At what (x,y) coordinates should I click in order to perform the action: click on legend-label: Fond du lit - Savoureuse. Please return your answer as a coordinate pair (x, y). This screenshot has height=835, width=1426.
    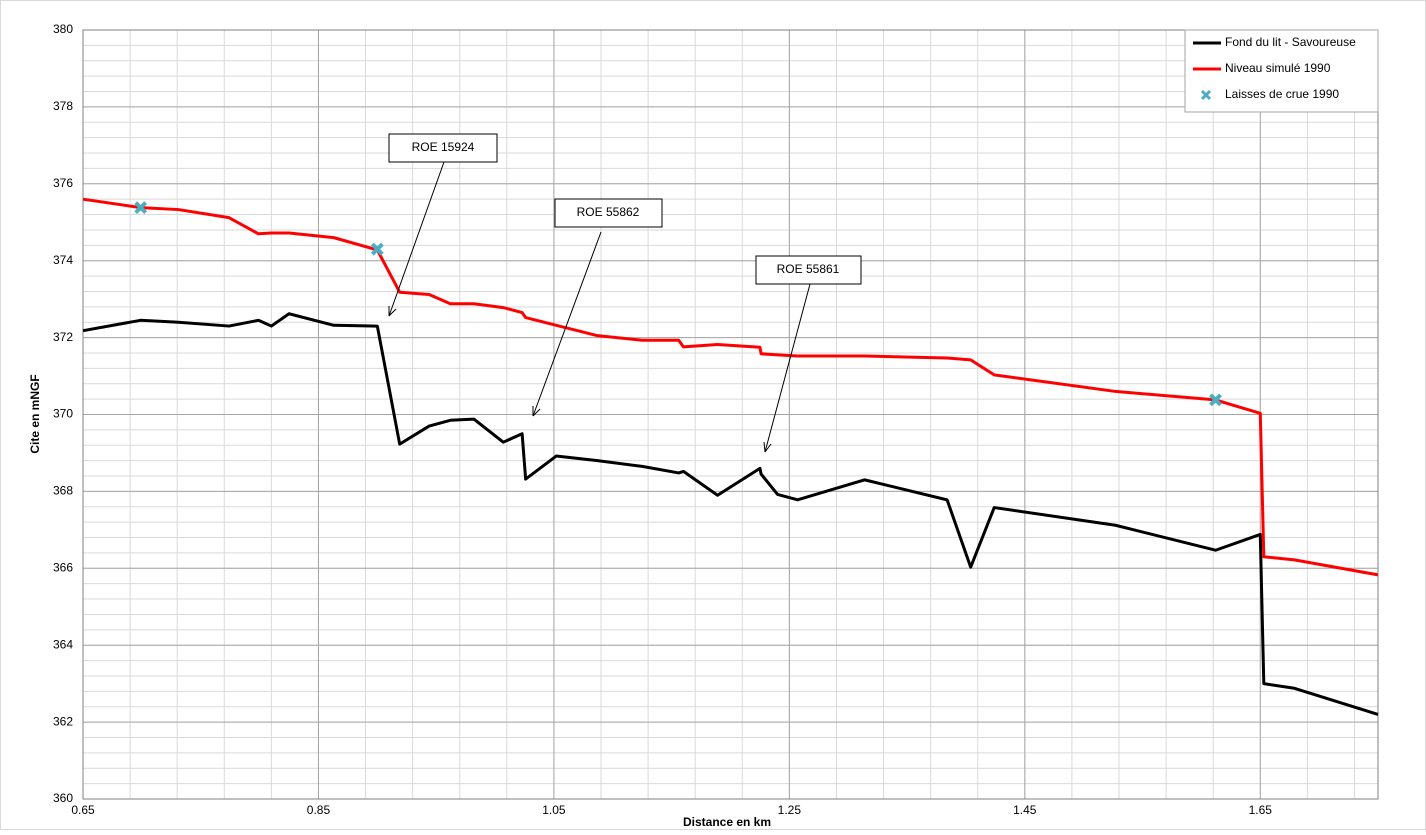
    Looking at the image, I should click on (1290, 42).